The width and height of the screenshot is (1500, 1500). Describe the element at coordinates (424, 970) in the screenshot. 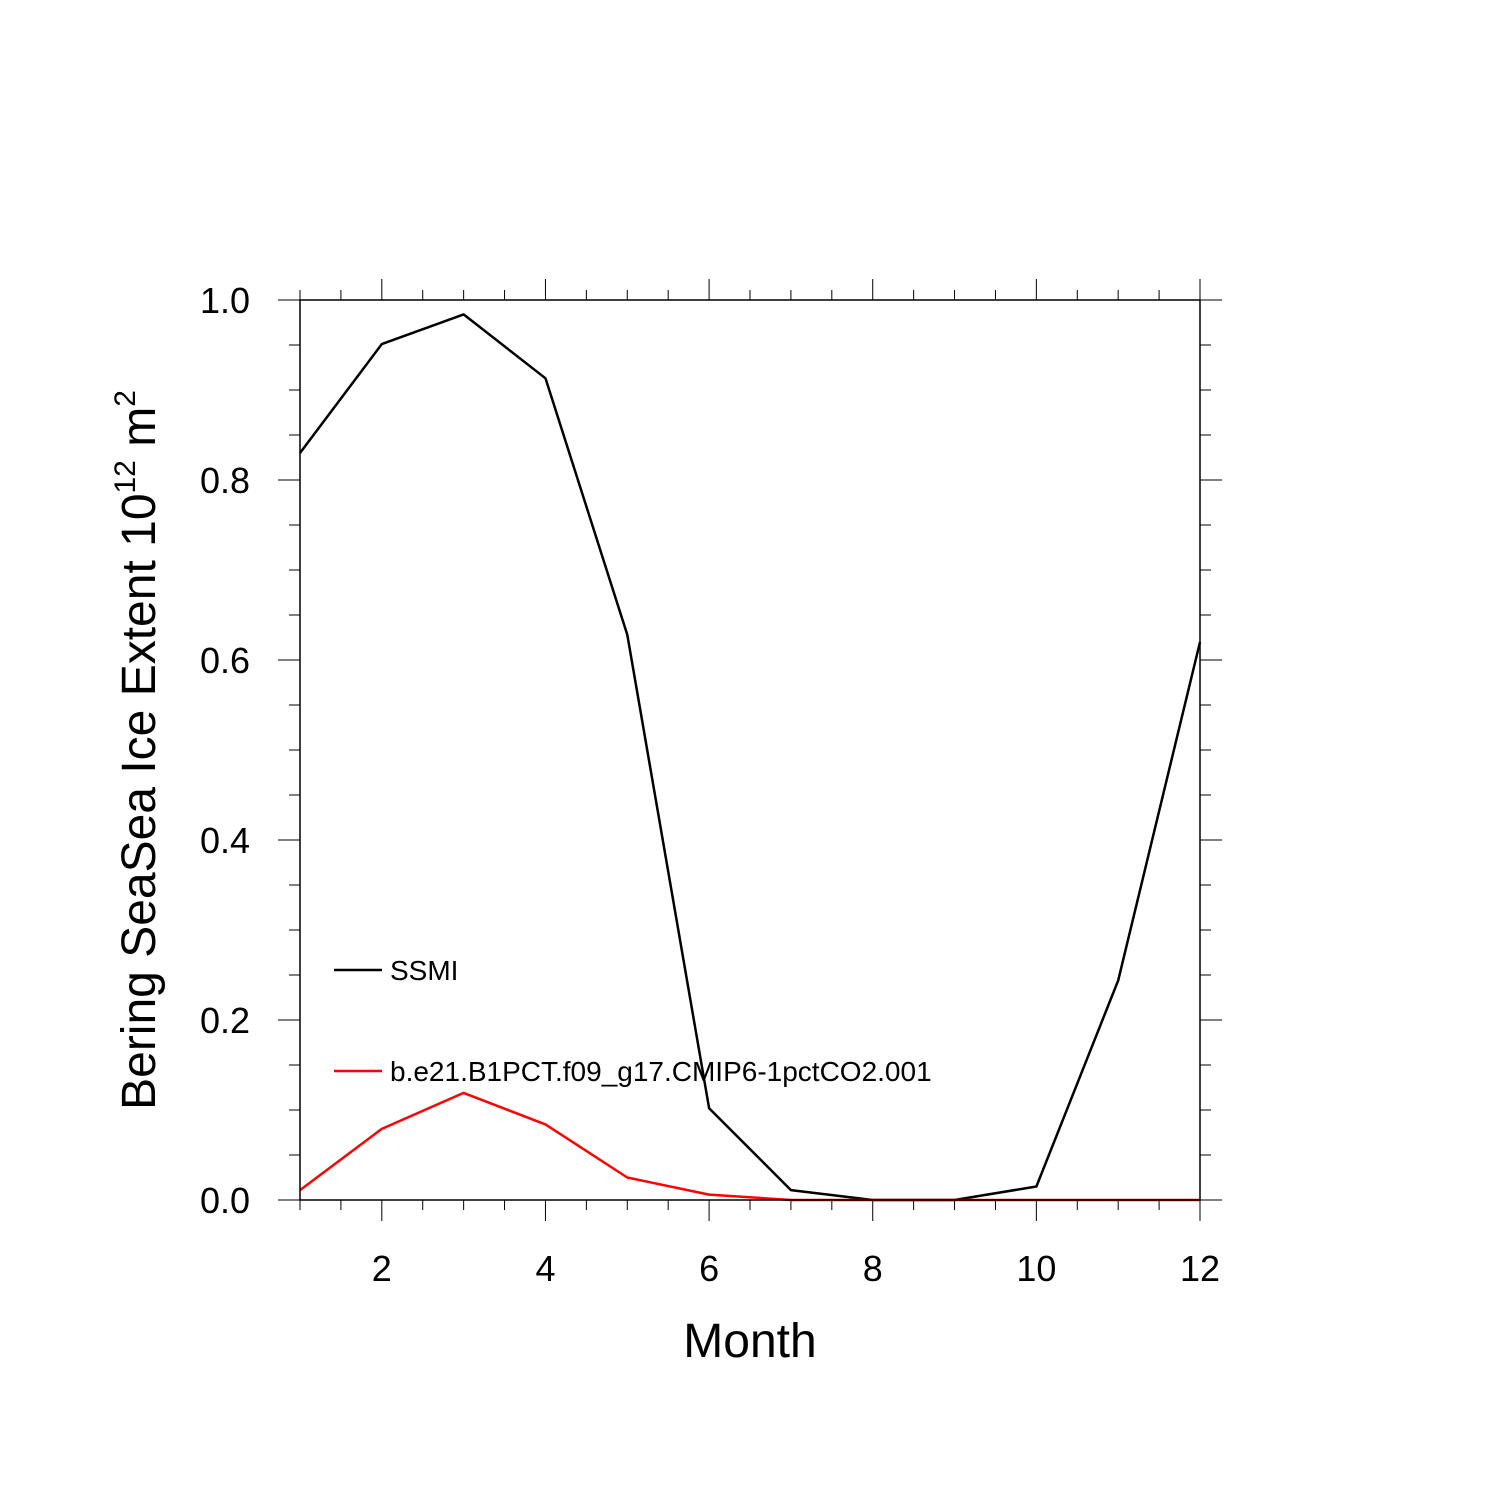

I see `legend-label: SSMI` at that location.